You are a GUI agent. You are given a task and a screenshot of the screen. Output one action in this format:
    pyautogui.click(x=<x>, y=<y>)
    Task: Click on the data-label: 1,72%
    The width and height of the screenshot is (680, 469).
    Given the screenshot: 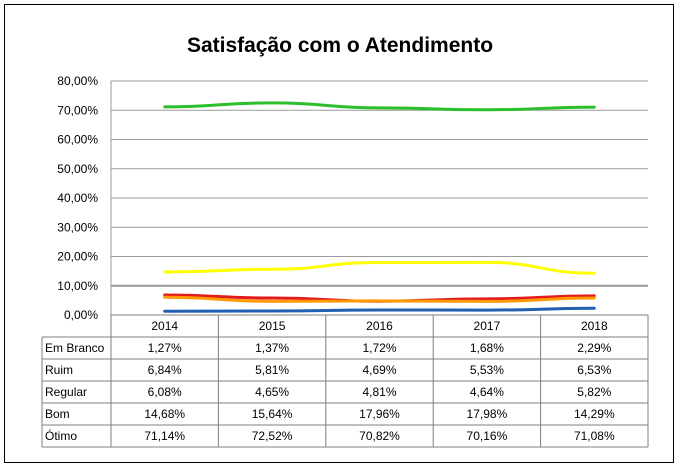 What is the action you would take?
    pyautogui.click(x=379, y=348)
    